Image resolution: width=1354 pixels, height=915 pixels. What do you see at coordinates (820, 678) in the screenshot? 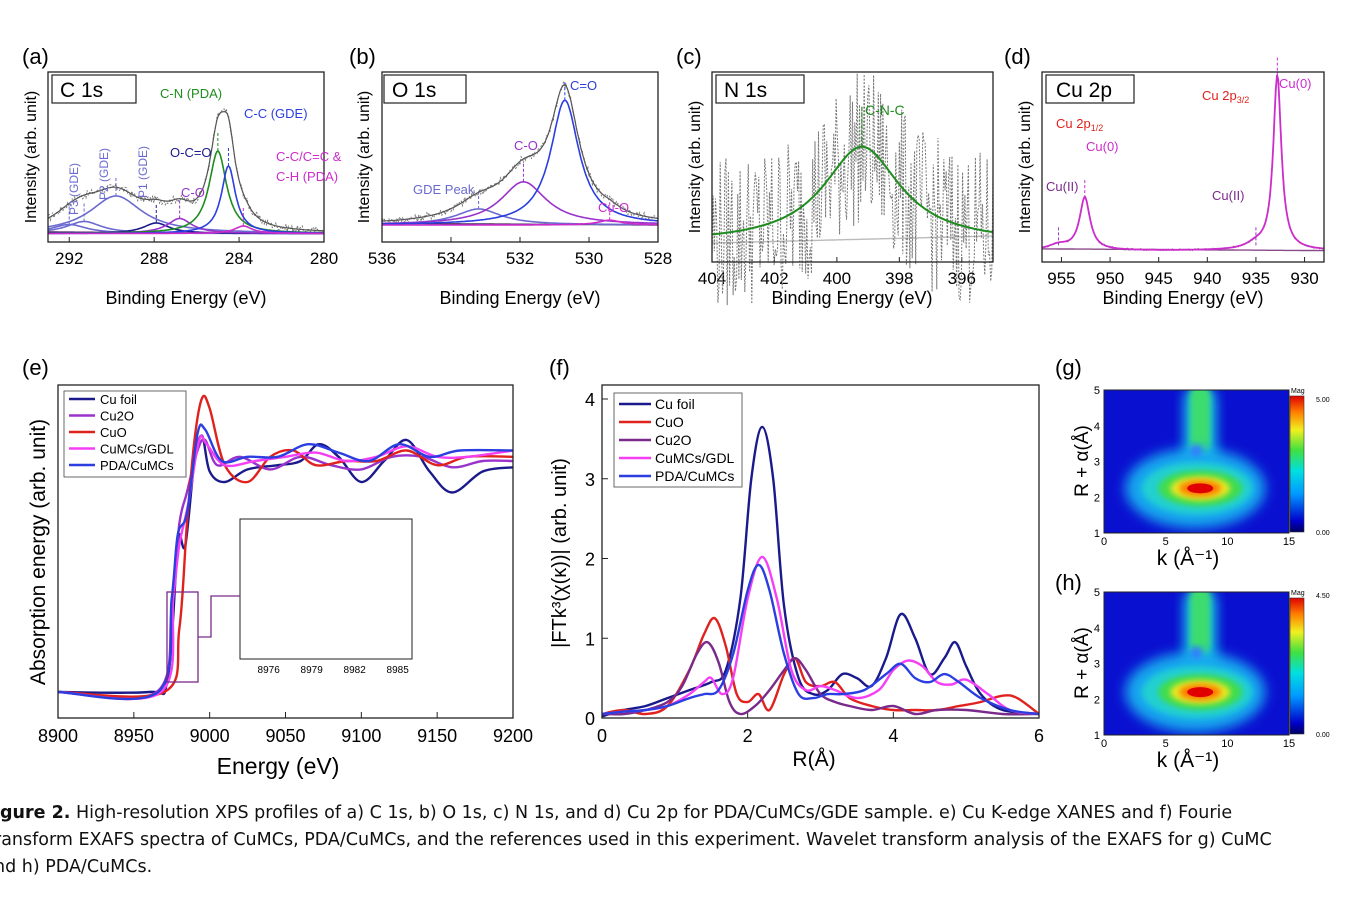
I see `exafs-line-cu2o` at bounding box center [820, 678].